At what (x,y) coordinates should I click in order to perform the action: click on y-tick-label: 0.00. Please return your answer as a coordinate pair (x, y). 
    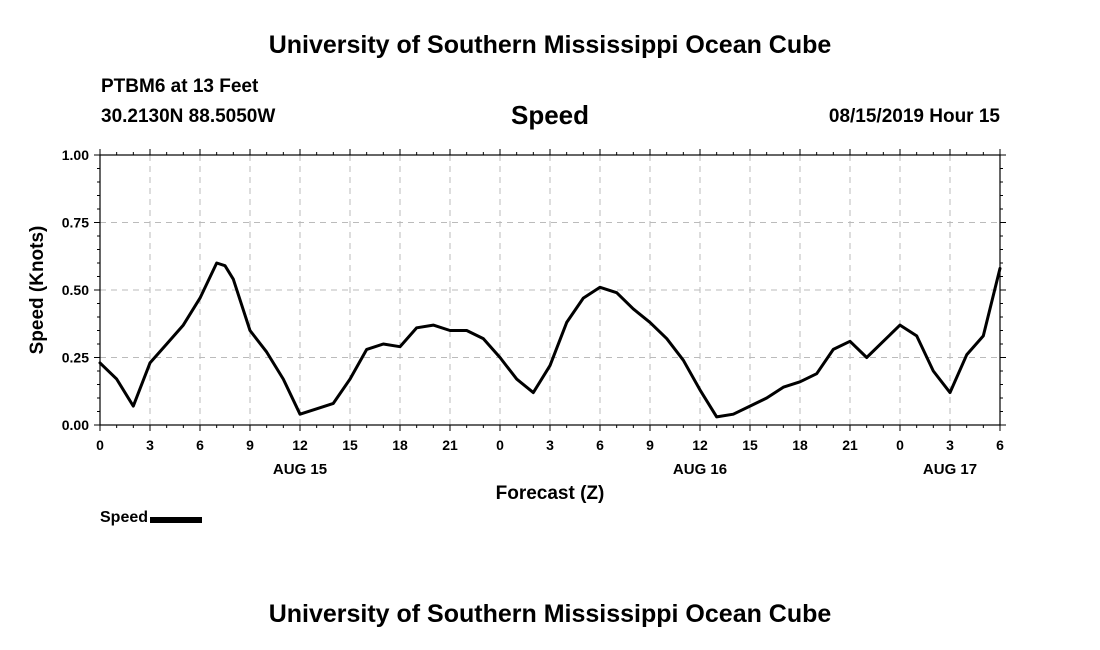
    Looking at the image, I should click on (75, 425).